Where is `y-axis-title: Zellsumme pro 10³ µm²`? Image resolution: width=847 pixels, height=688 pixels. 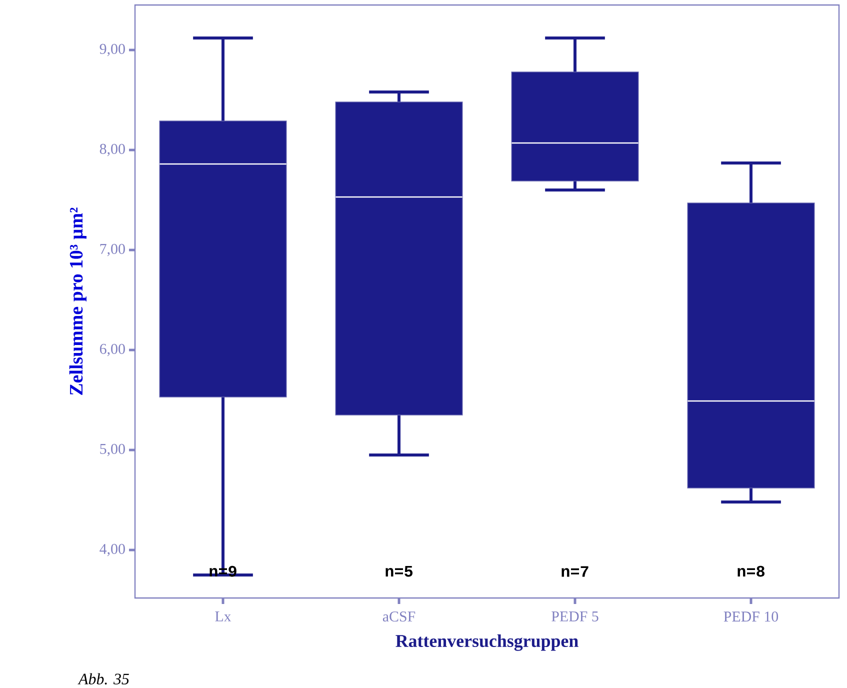 y-axis-title: Zellsumme pro 10³ µm² is located at coordinates (77, 301).